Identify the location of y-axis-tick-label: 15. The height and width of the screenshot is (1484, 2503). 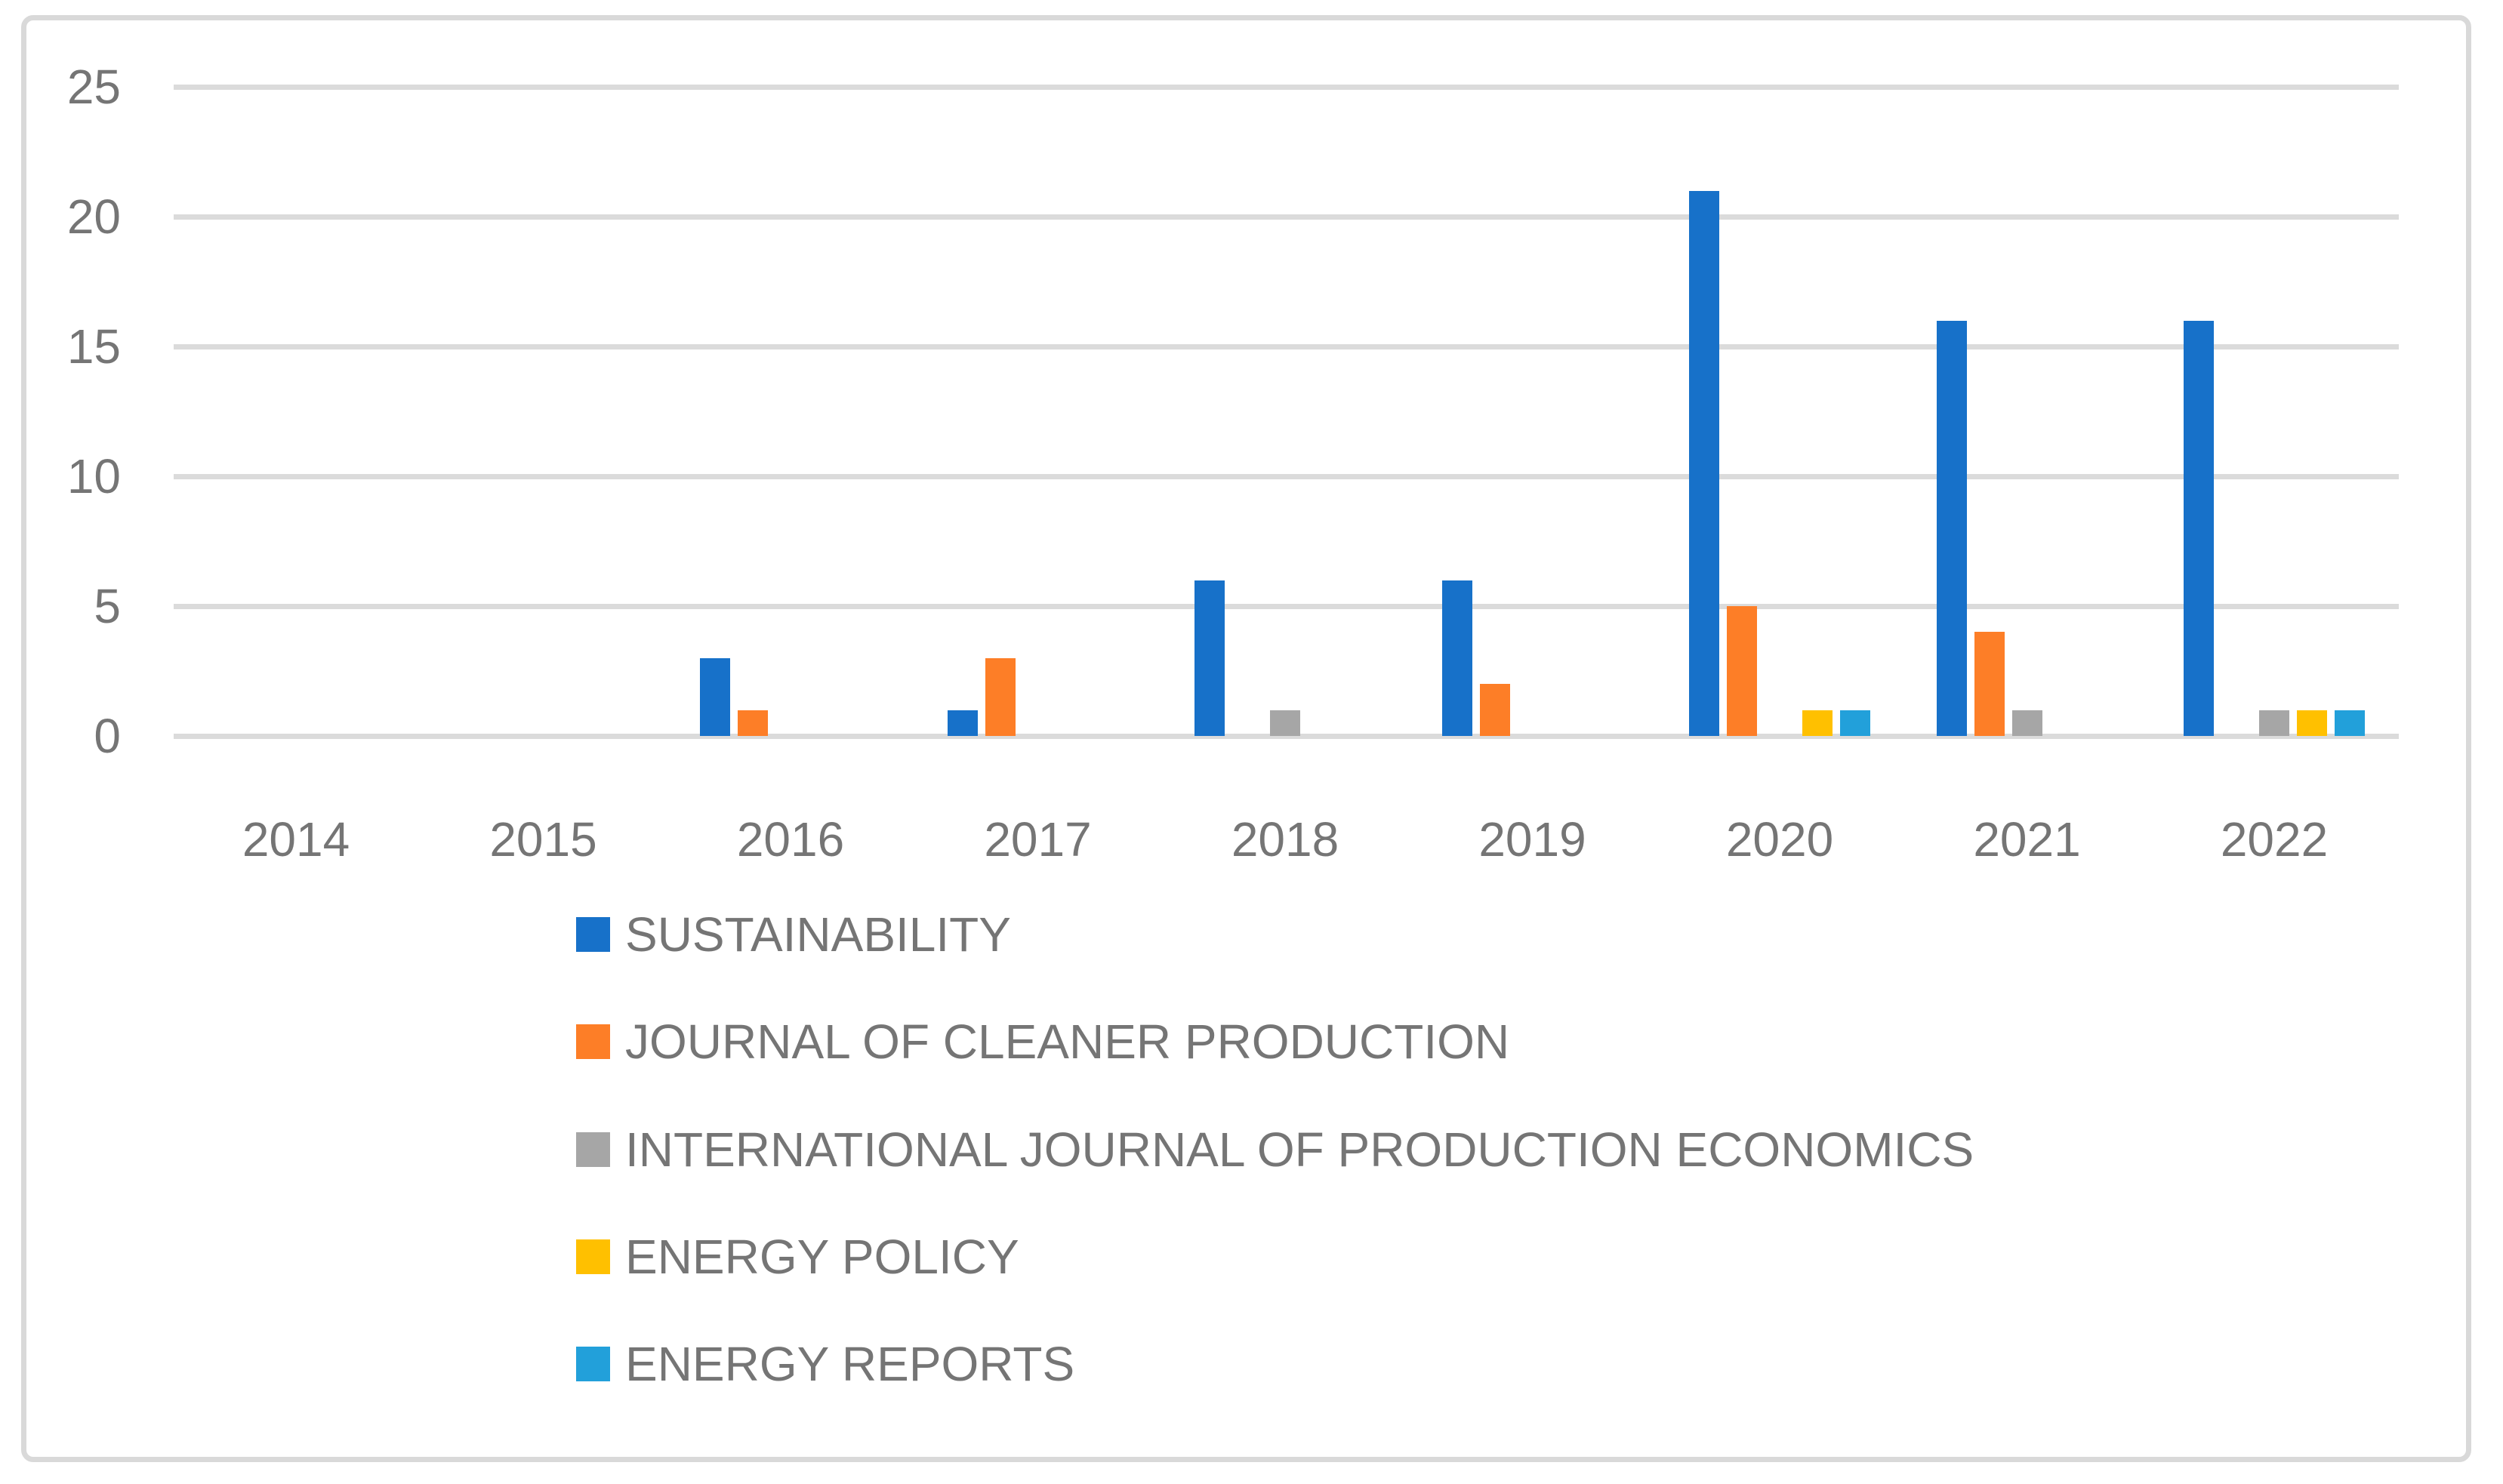
(93, 346).